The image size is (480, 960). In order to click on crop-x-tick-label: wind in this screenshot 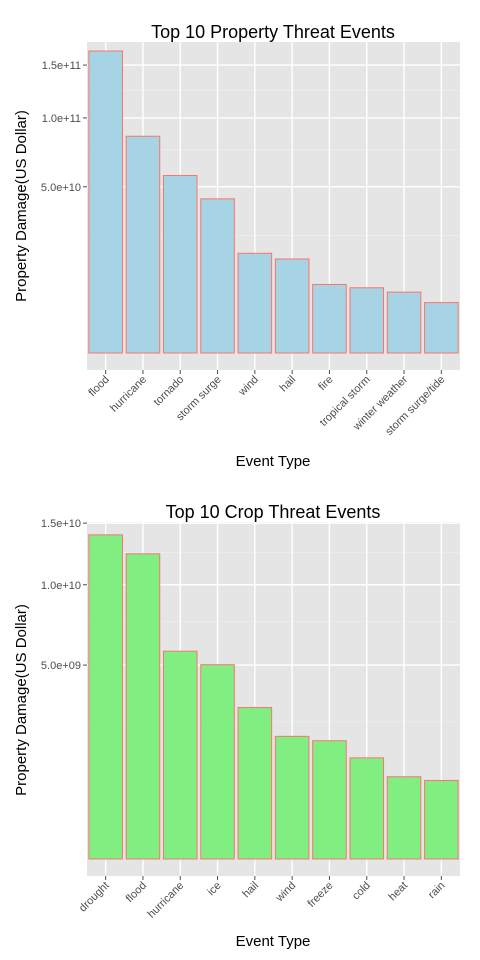, I will do `click(285, 892)`.